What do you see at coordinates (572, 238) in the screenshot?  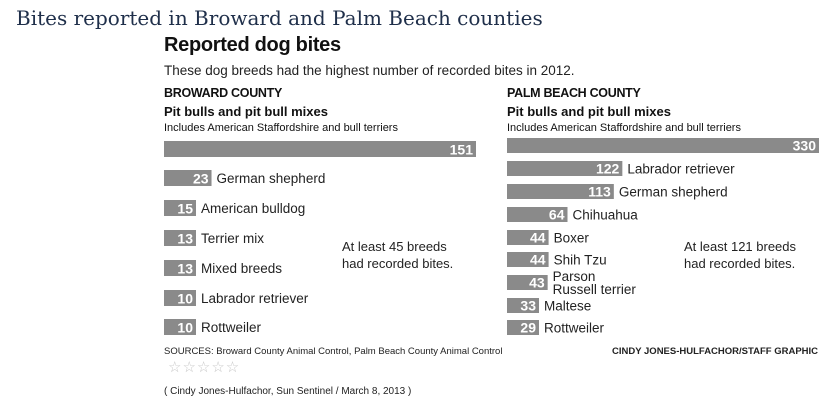 I see `palm-beach-bar-label-5: Boxer` at bounding box center [572, 238].